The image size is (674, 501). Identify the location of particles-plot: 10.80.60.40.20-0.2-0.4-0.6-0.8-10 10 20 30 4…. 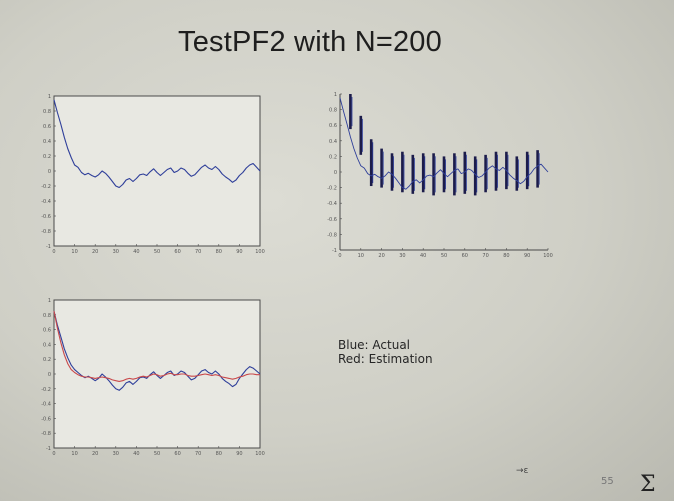
(440, 175).